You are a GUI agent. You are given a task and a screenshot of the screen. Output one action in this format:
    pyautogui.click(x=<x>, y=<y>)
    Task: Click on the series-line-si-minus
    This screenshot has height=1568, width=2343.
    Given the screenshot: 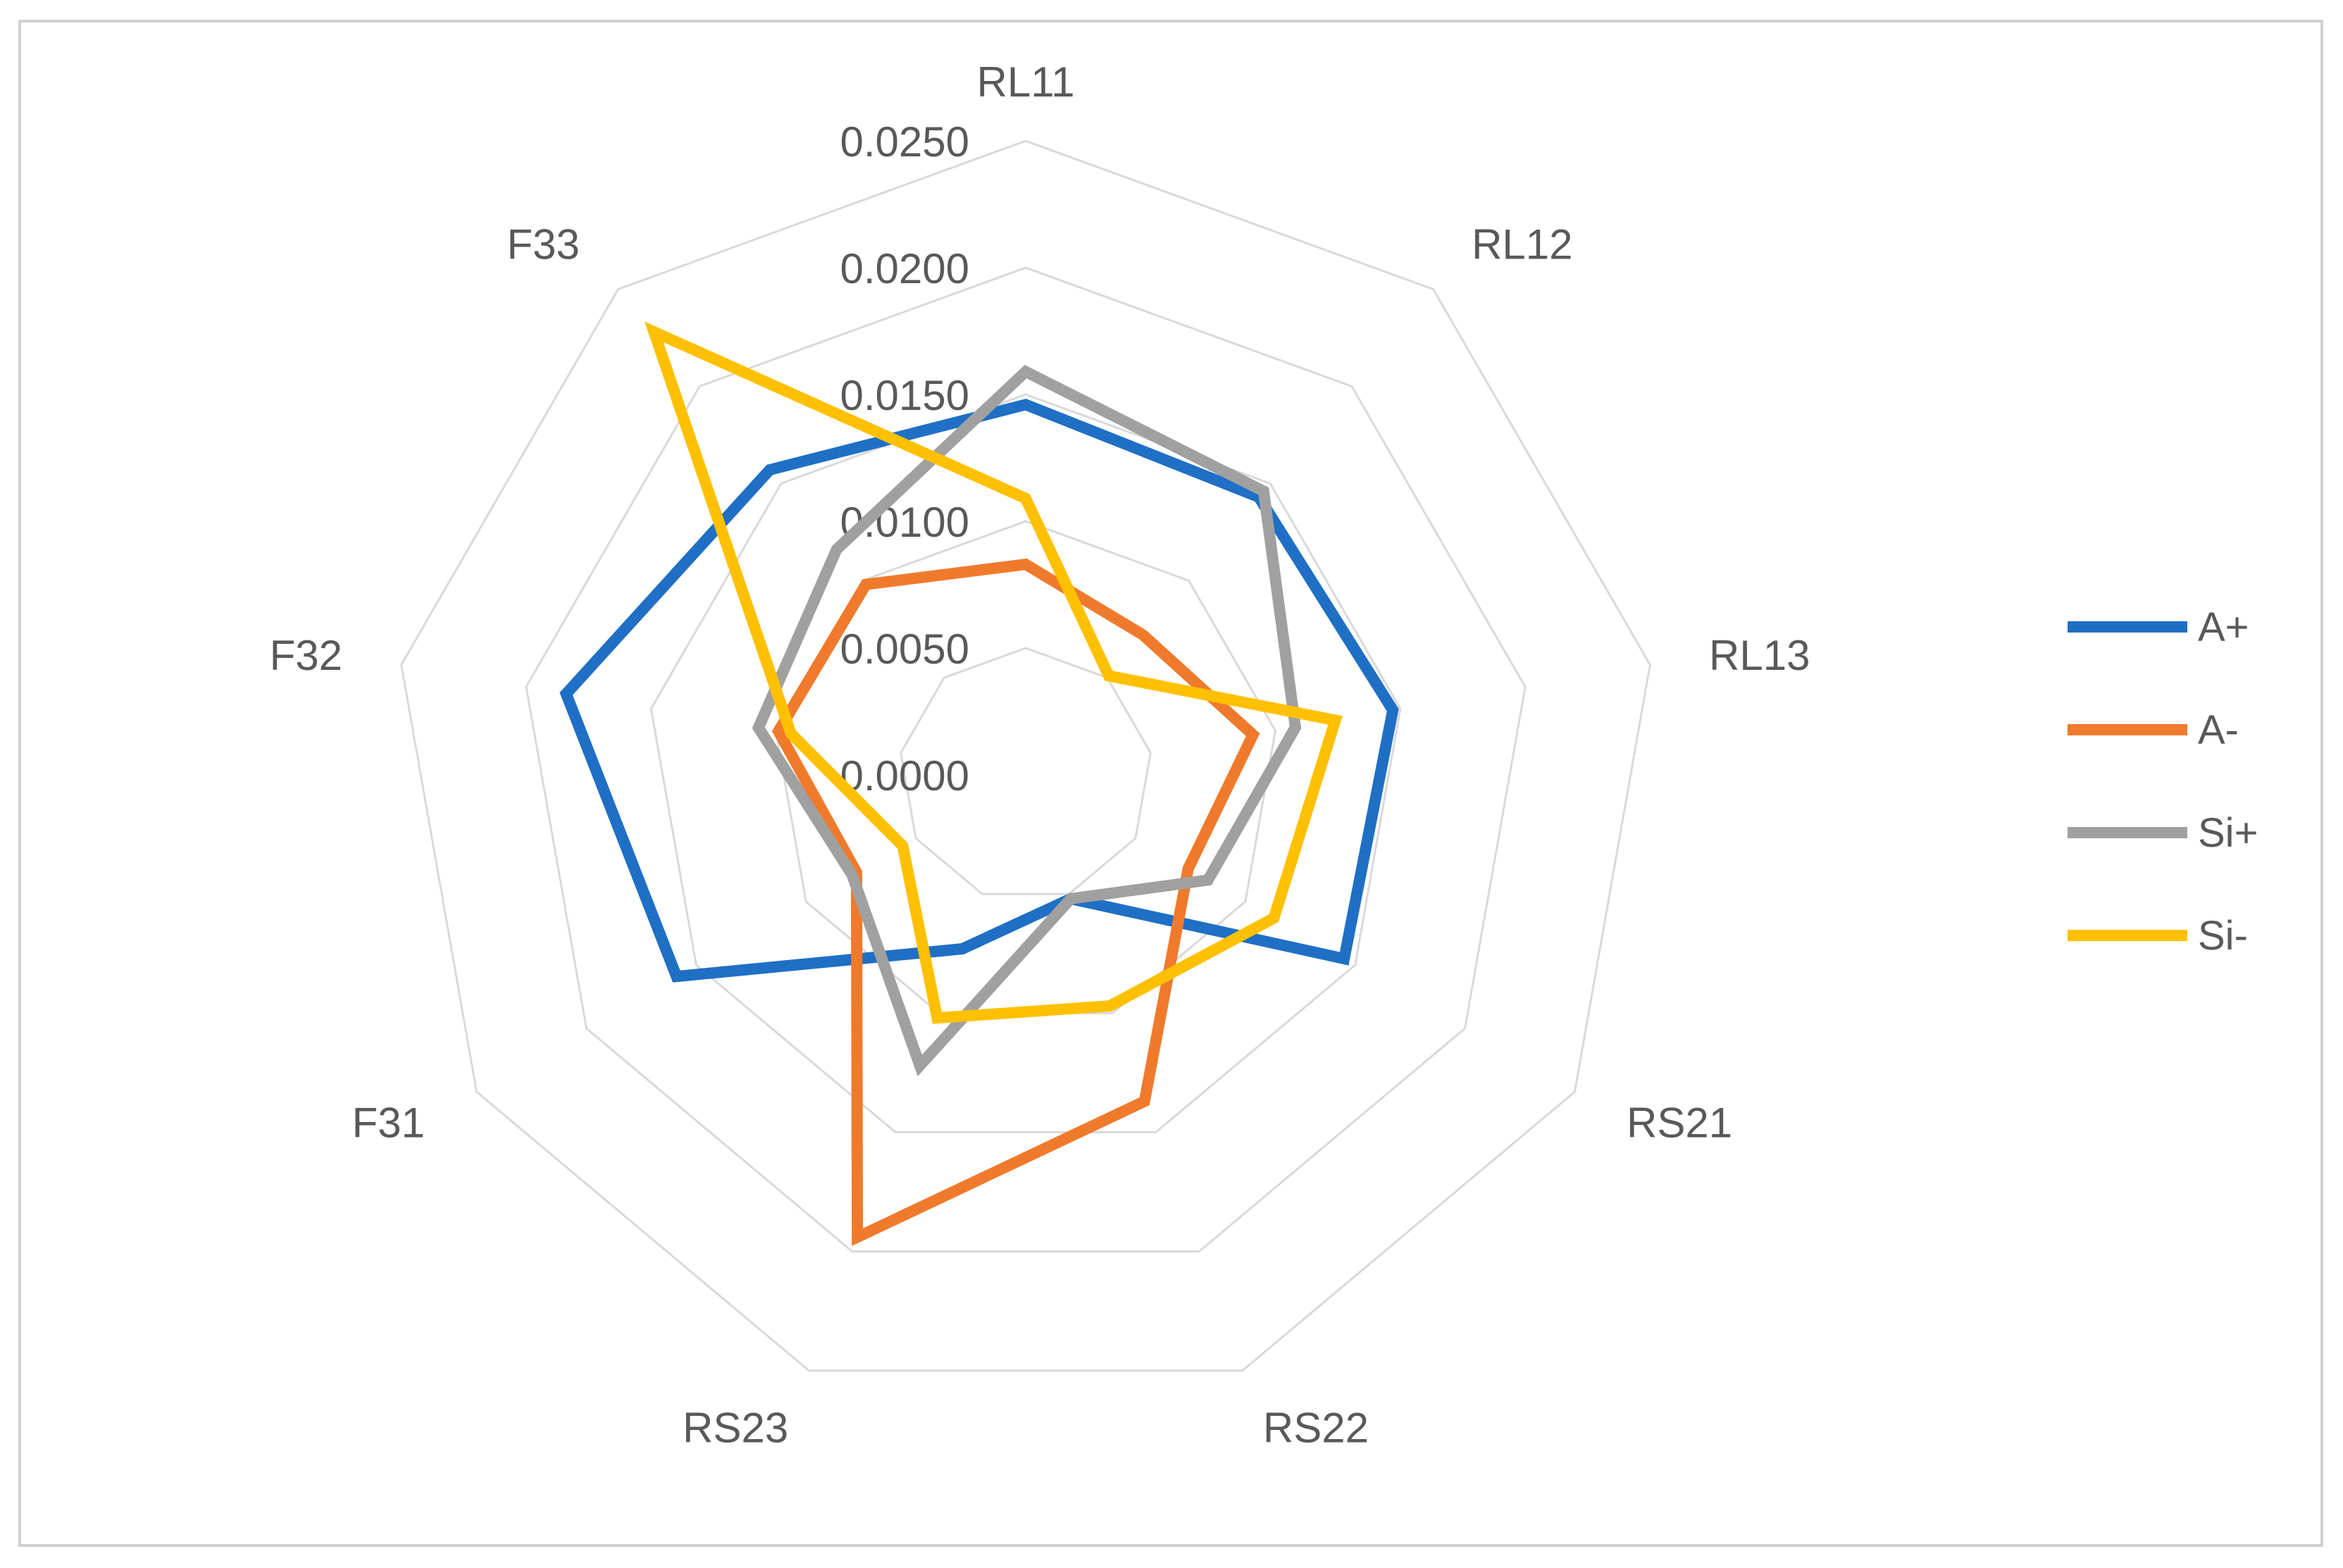 What is the action you would take?
    pyautogui.click(x=993, y=672)
    